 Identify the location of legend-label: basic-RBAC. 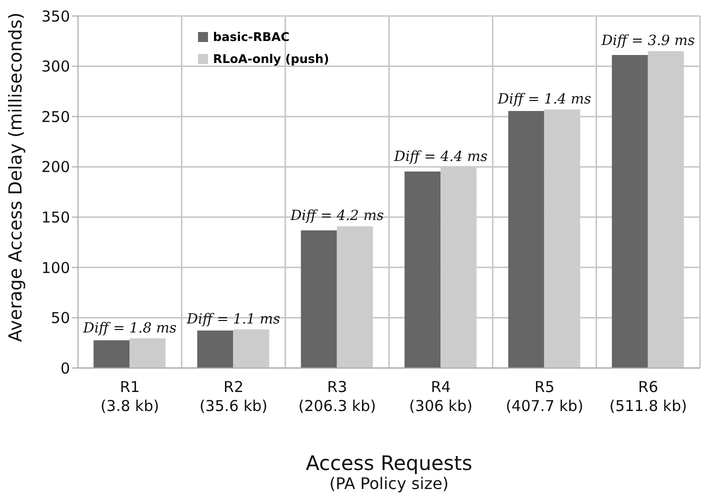
(251, 37).